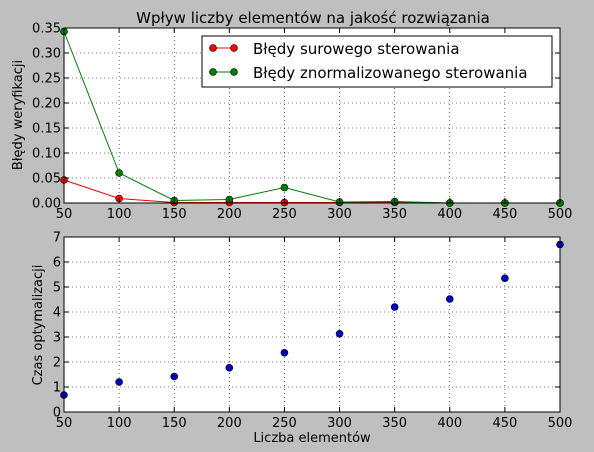 This screenshot has width=594, height=452. I want to click on bottom-chart-ytick-label: 6, so click(57, 263).